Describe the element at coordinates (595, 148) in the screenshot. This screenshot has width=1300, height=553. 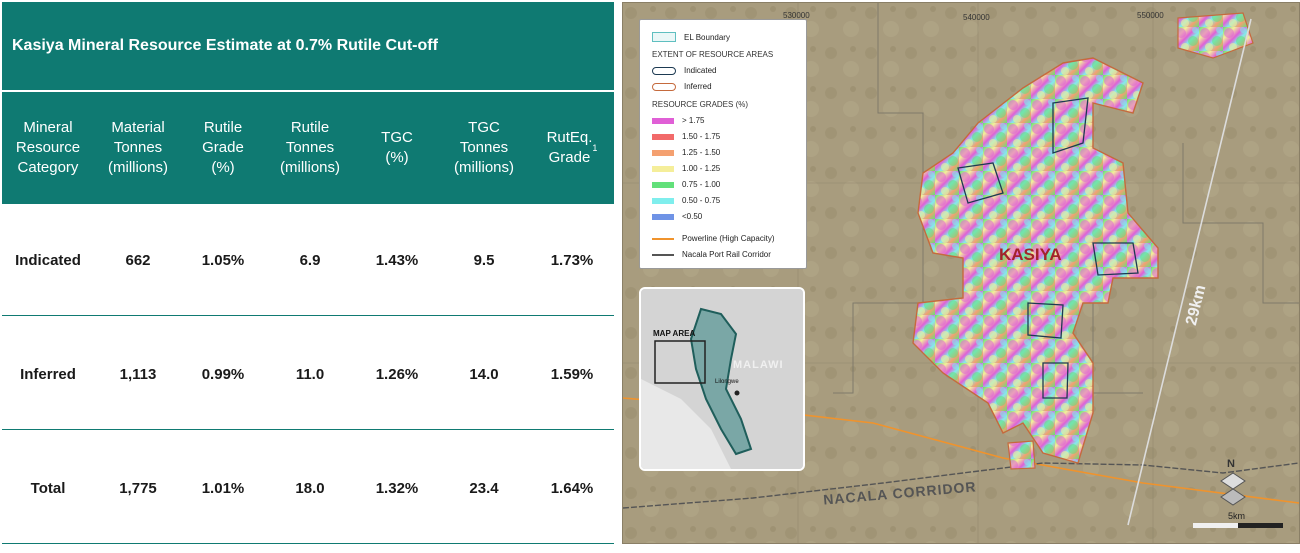
I see `footnote-marker: 1` at that location.